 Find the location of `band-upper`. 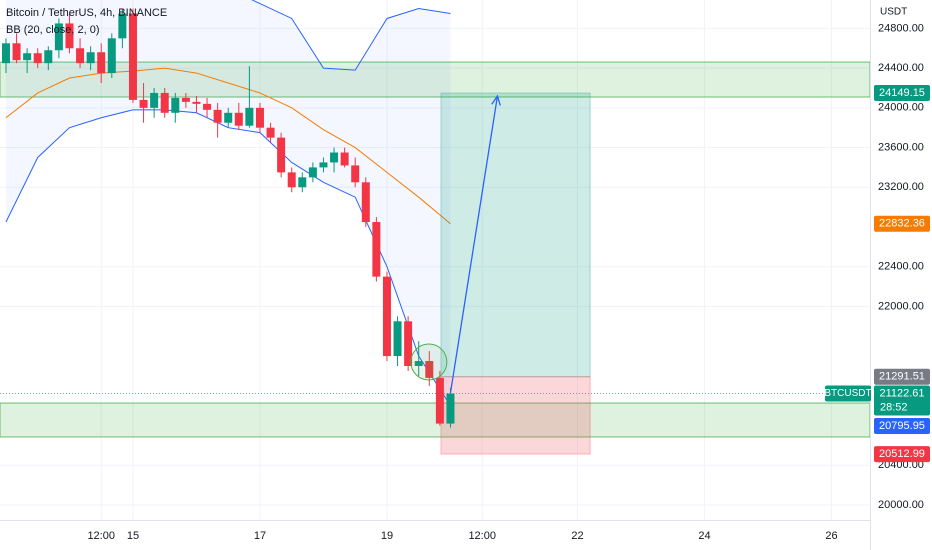

band-upper is located at coordinates (351, 35).